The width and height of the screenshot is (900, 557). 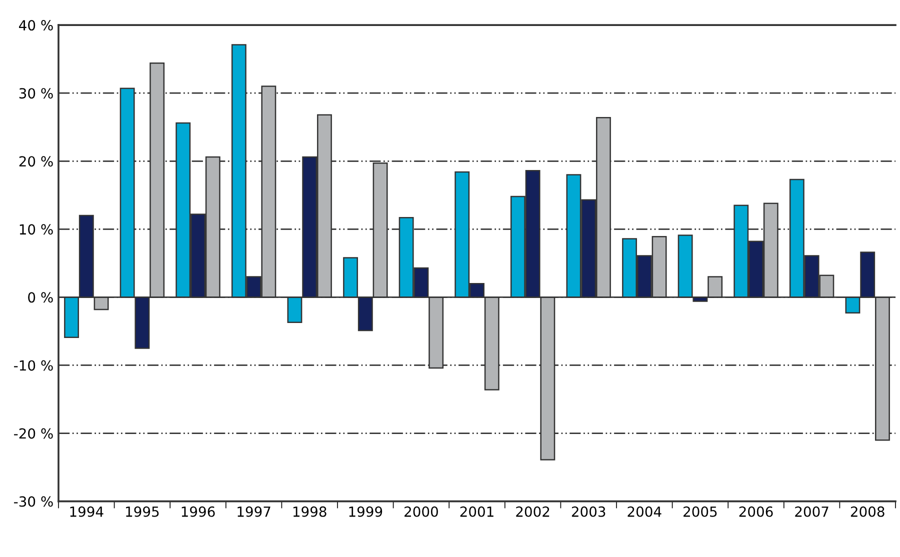 I want to click on x-tick-label: 2002, so click(x=533, y=511).